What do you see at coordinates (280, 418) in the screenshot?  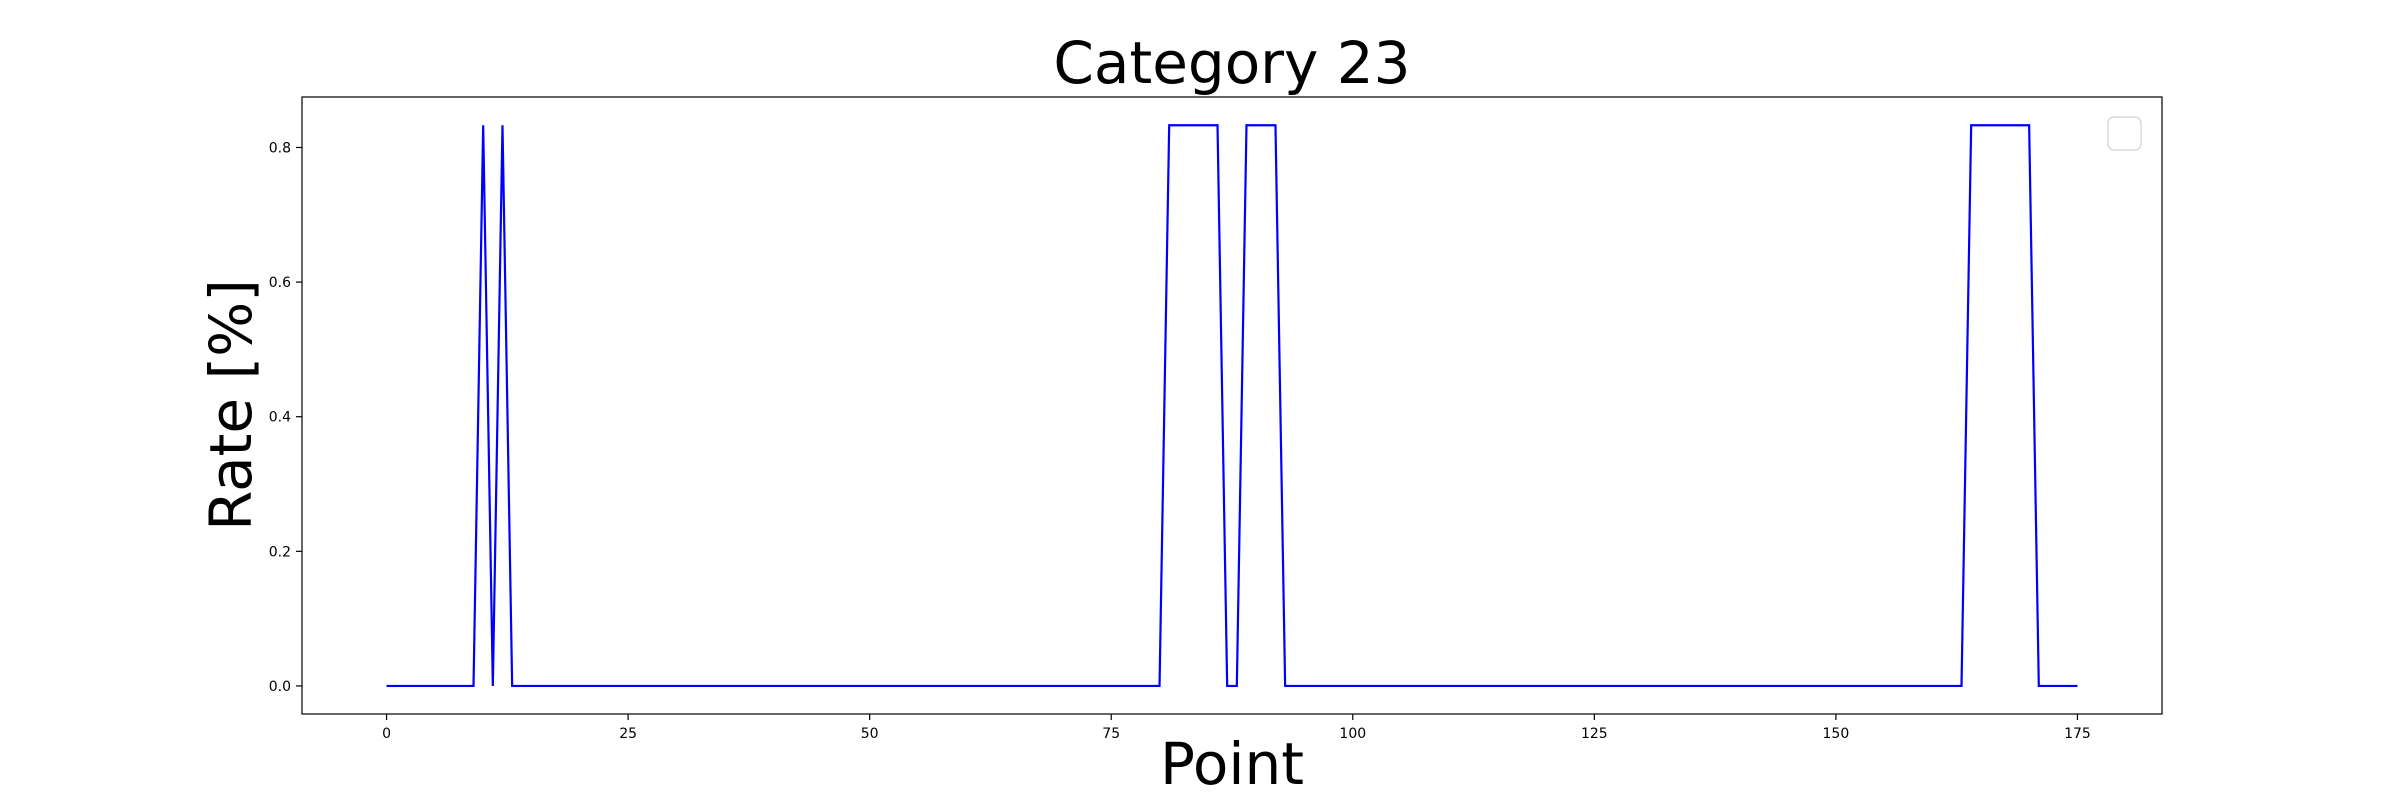 I see `y-tick-label: 0.4` at bounding box center [280, 418].